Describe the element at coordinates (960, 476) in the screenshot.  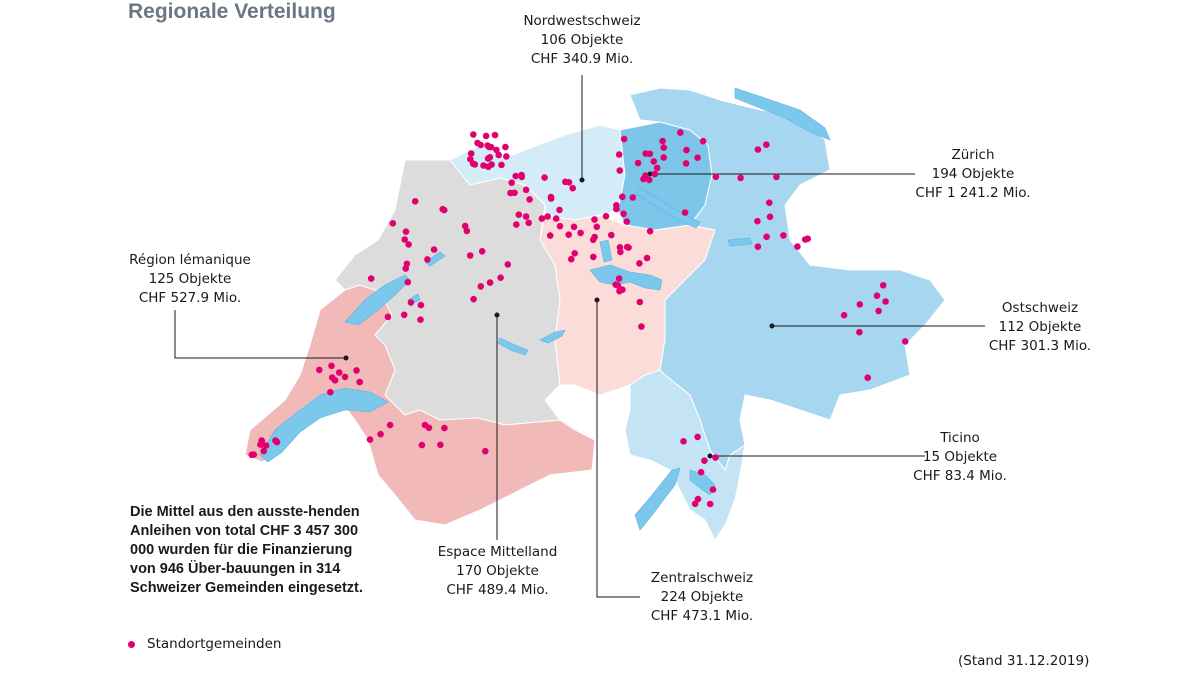
I see `region-amount: CHF 83.4 Mio.` at that location.